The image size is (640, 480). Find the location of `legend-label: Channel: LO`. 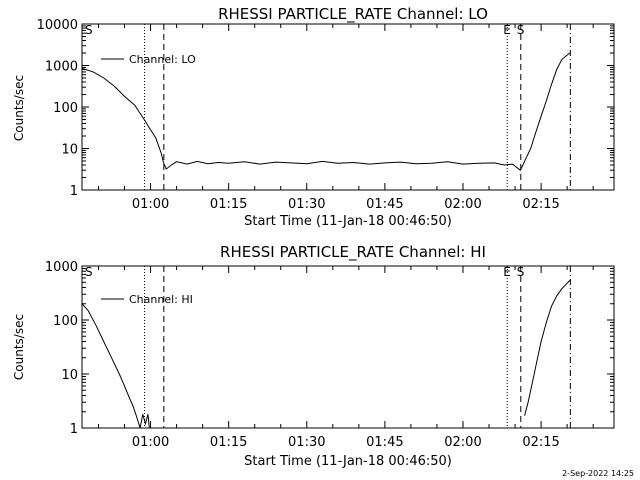

legend-label: Channel: LO is located at coordinates (162, 59).